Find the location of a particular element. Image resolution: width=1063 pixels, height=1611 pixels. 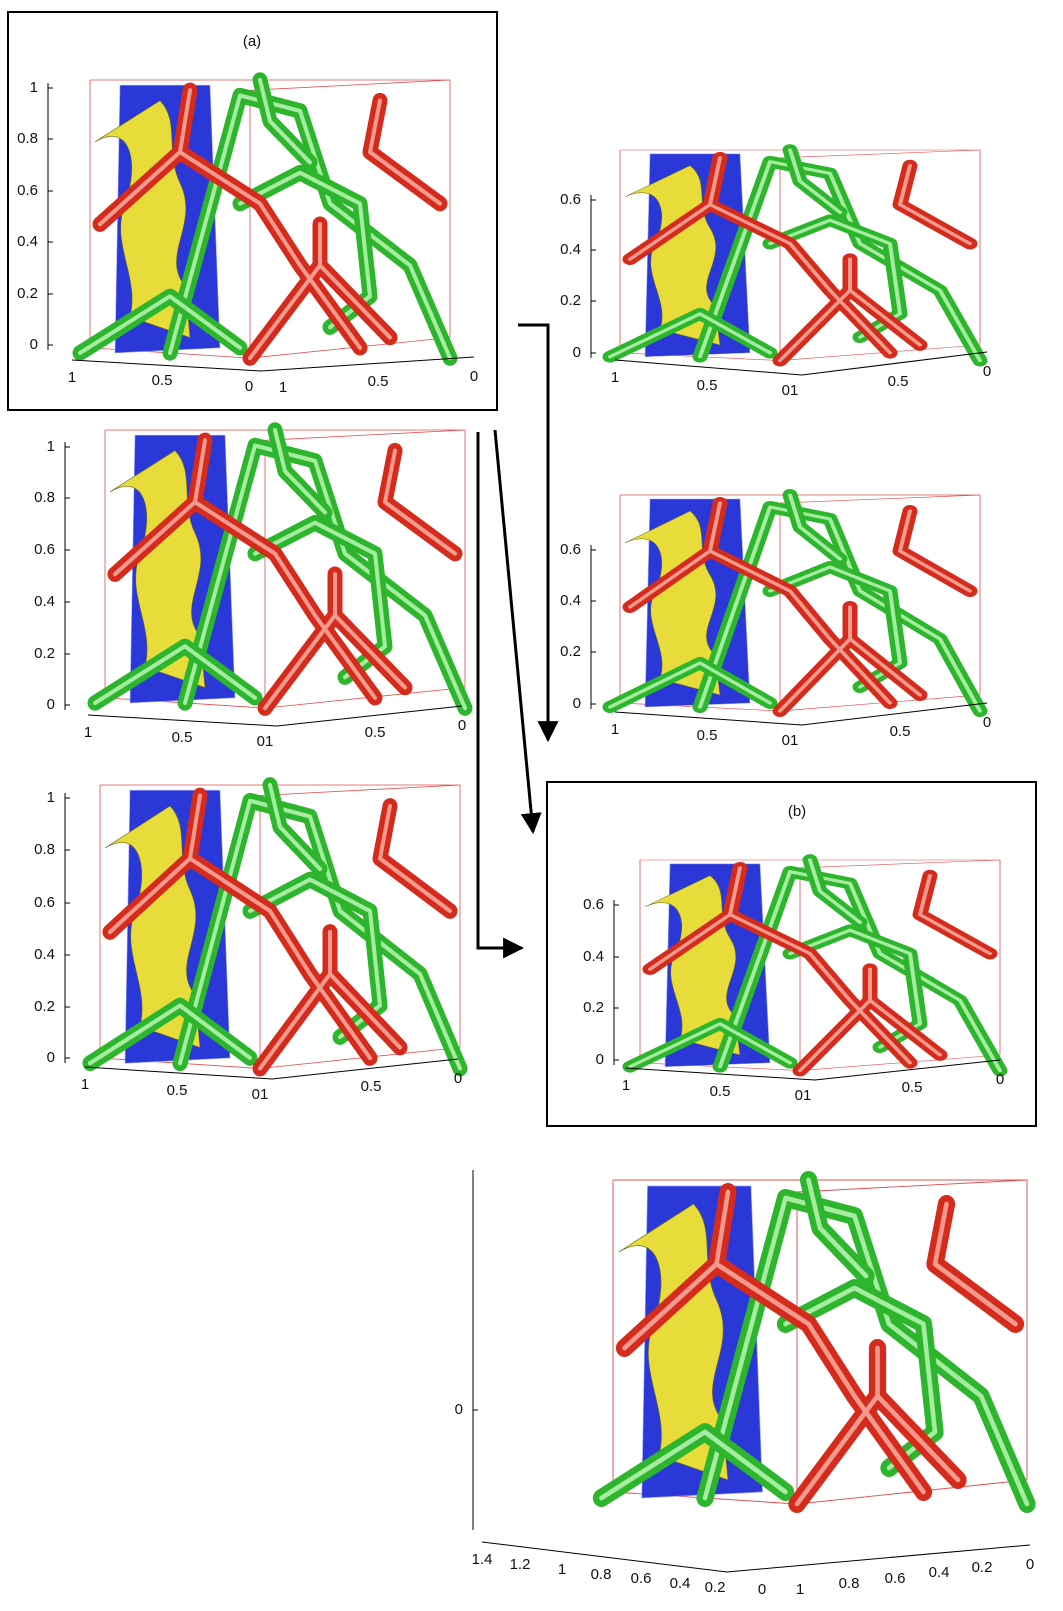

panel-a-frame is located at coordinates (252, 211).